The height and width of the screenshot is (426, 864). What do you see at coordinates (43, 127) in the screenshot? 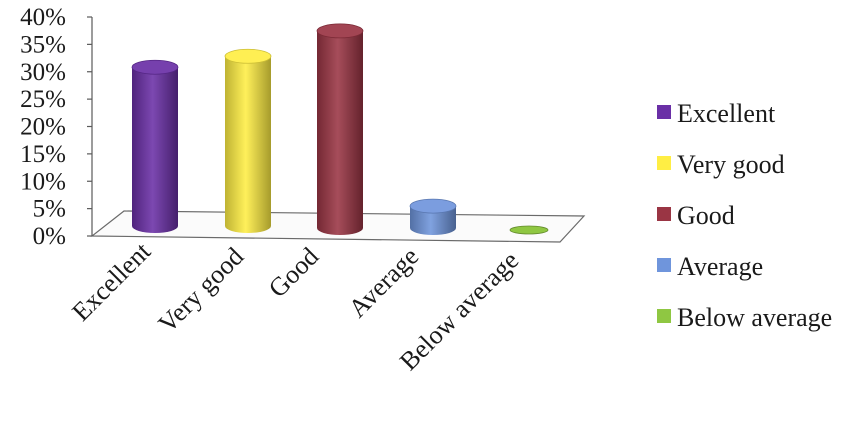
I see `y-tick-label: 20%` at bounding box center [43, 127].